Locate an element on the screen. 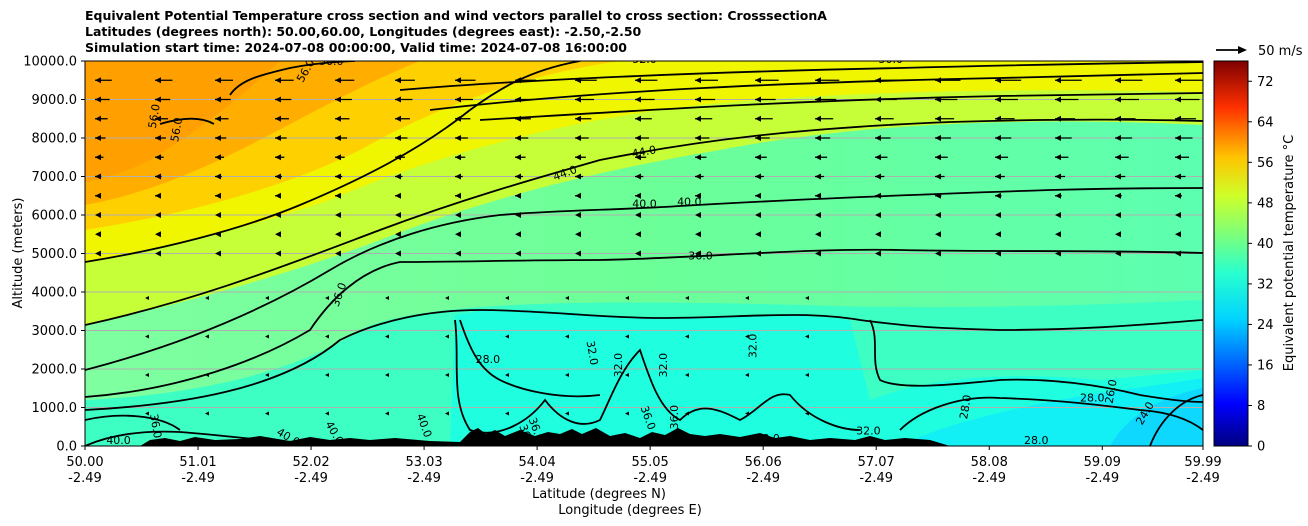 The width and height of the screenshot is (1308, 526). colorbar-tick-label: 24 is located at coordinates (1265, 325).